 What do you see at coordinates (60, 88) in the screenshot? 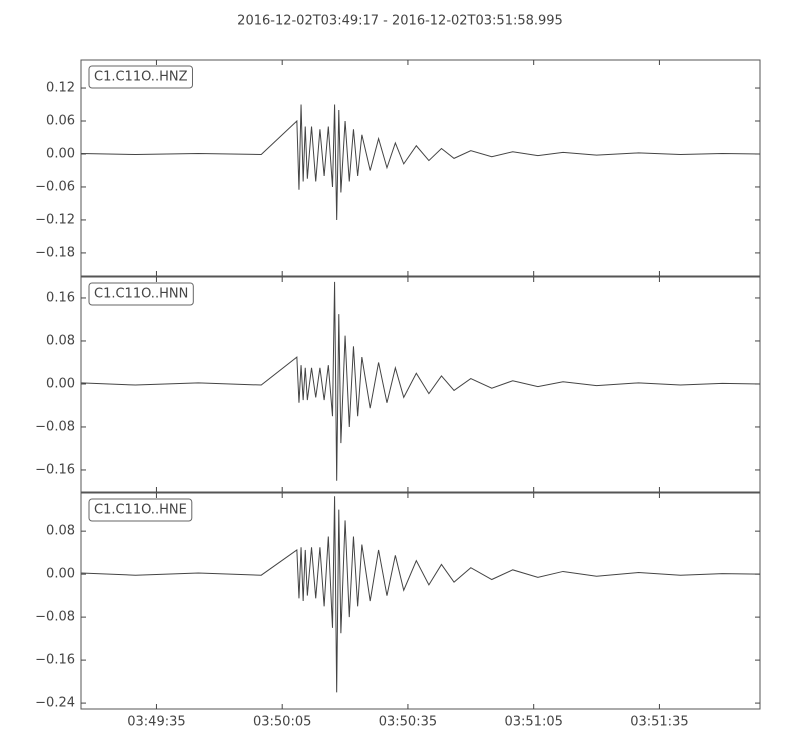
I see `y-tick-label: 0.12` at bounding box center [60, 88].